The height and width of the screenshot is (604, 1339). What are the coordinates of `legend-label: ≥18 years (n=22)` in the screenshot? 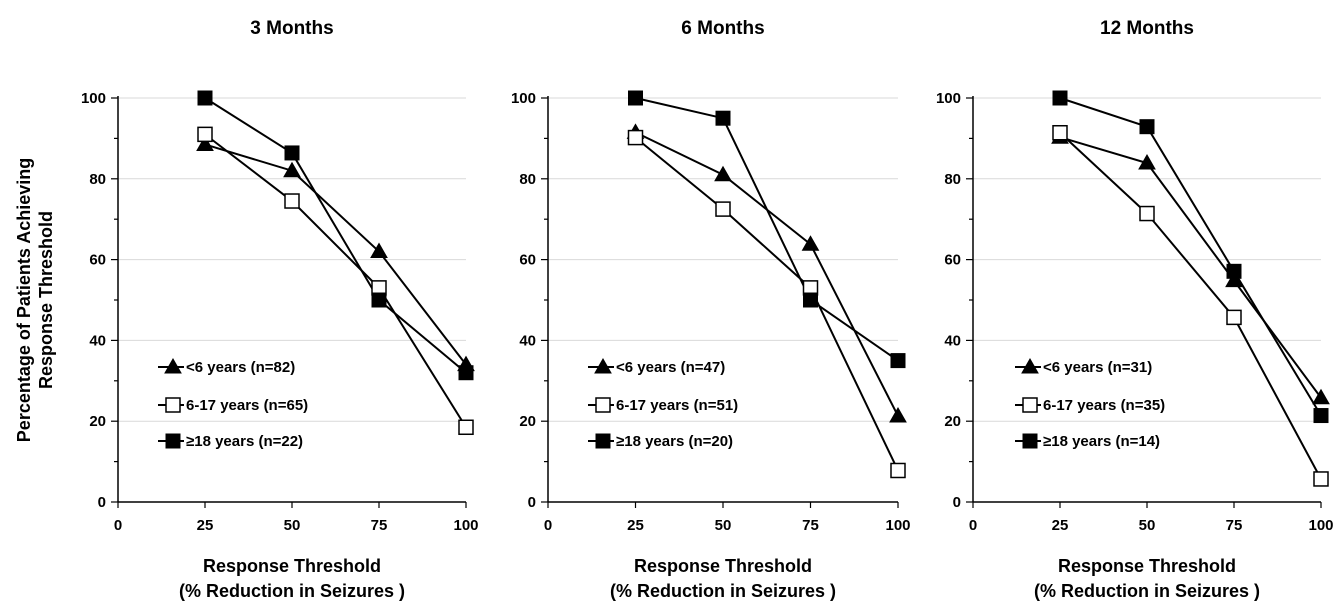 It's located at (244, 441).